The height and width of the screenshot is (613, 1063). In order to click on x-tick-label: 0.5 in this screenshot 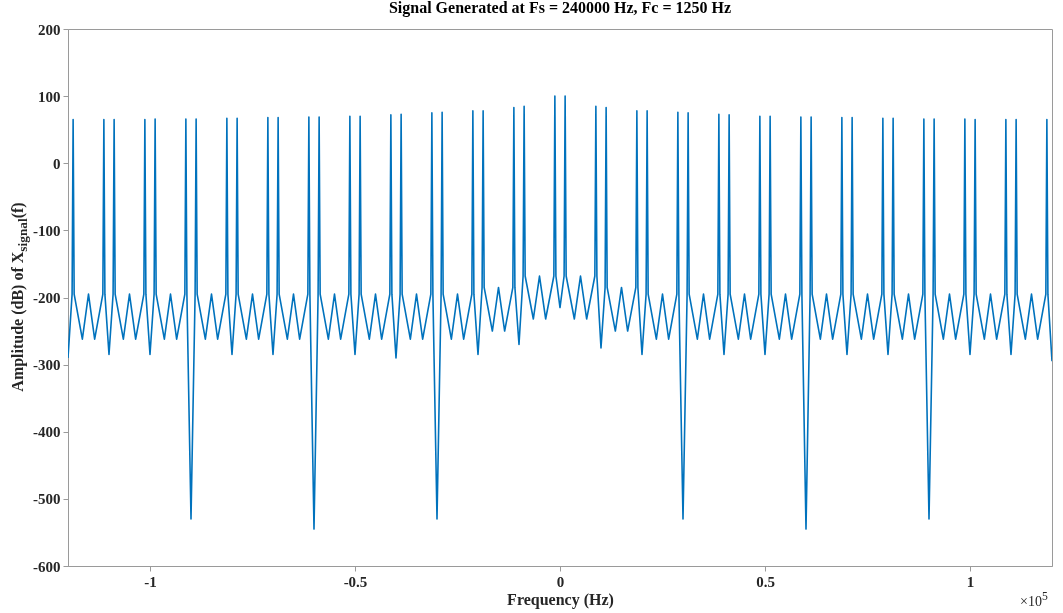, I will do `click(765, 581)`.